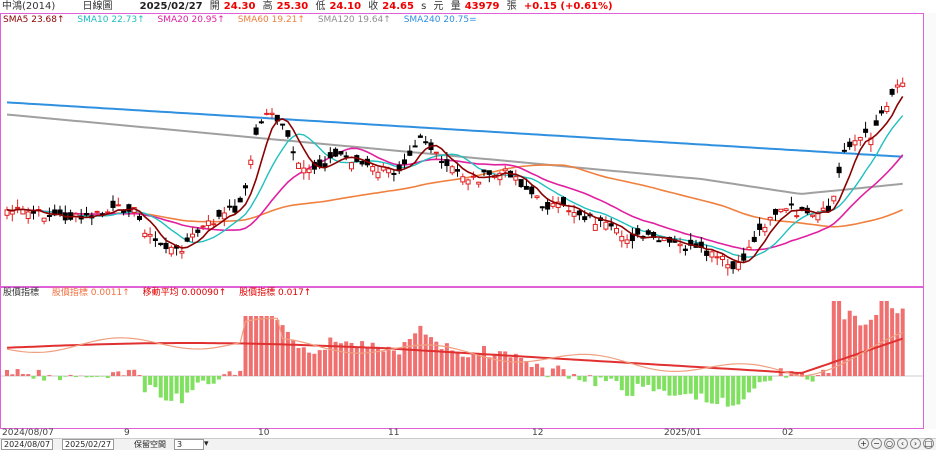  I want to click on keep-space-input: 3, so click(189, 444).